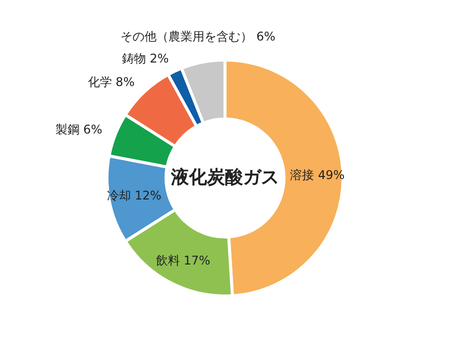  What do you see at coordinates (224, 177) in the screenshot?
I see `text: 液化炭酸ガス` at bounding box center [224, 177].